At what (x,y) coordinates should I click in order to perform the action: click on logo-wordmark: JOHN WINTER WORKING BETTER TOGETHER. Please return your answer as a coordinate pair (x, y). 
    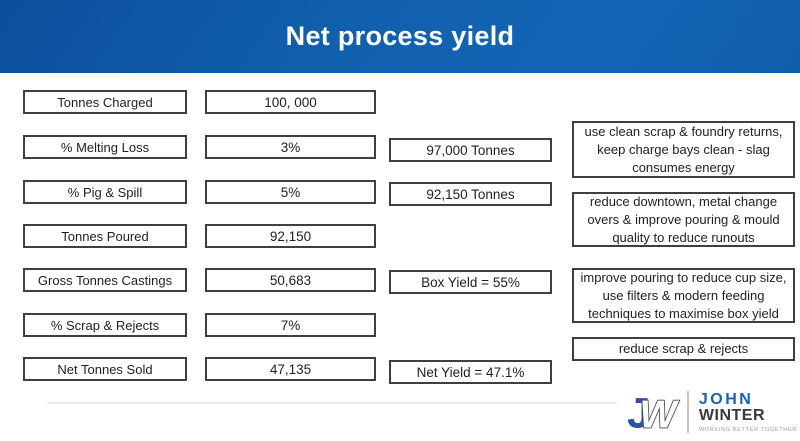
    Looking at the image, I should click on (747, 411).